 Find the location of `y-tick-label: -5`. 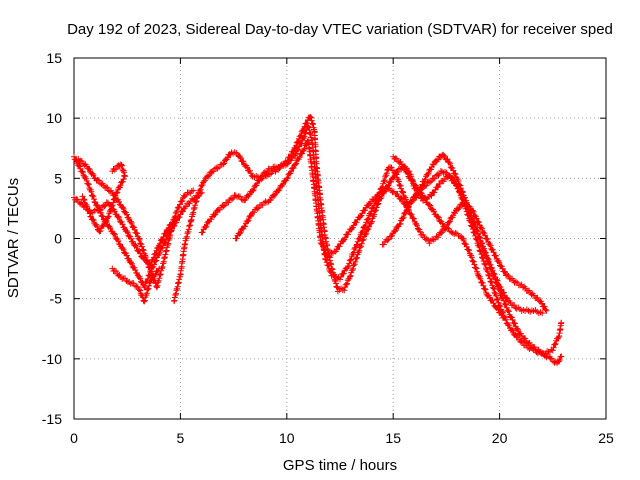

y-tick-label: -5 is located at coordinates (56, 299).